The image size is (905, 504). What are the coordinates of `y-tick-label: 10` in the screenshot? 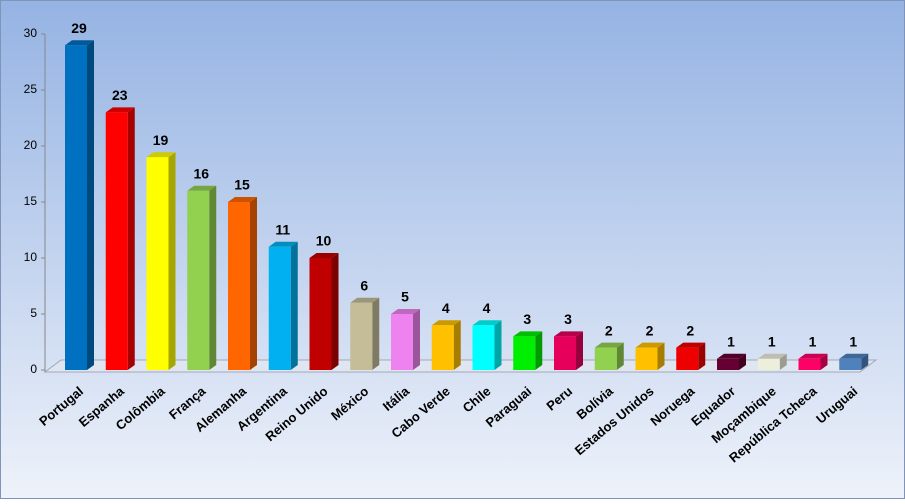 It's located at (31, 257).